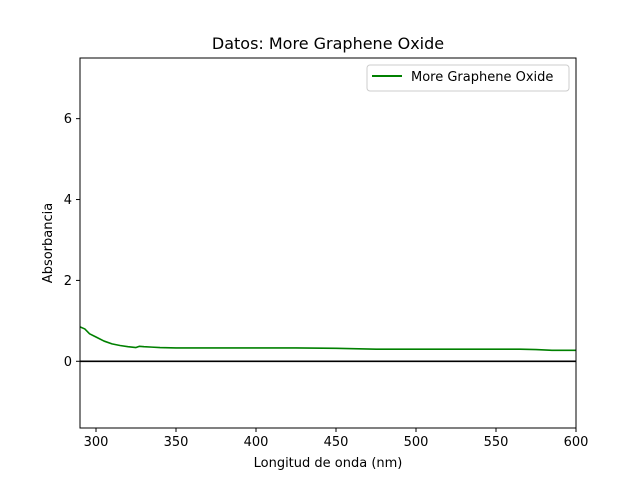 This screenshot has width=640, height=484. What do you see at coordinates (328, 43) in the screenshot?
I see `chart-title: Datos: More Graphene Oxide` at bounding box center [328, 43].